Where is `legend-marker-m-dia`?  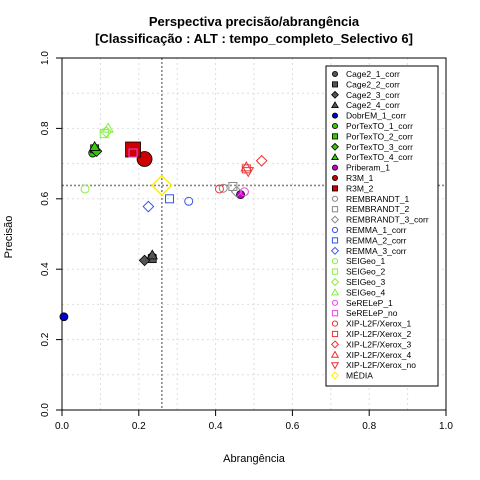
legend-marker-m-dia is located at coordinates (335, 375).